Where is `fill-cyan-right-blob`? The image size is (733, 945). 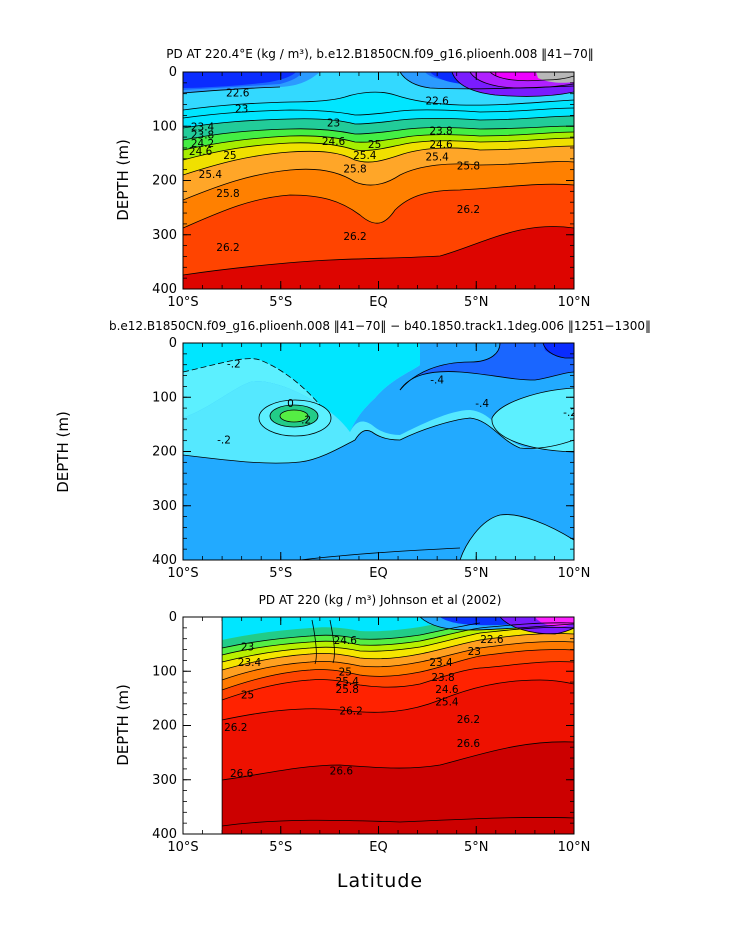
fill-cyan-right-blob is located at coordinates (532, 420).